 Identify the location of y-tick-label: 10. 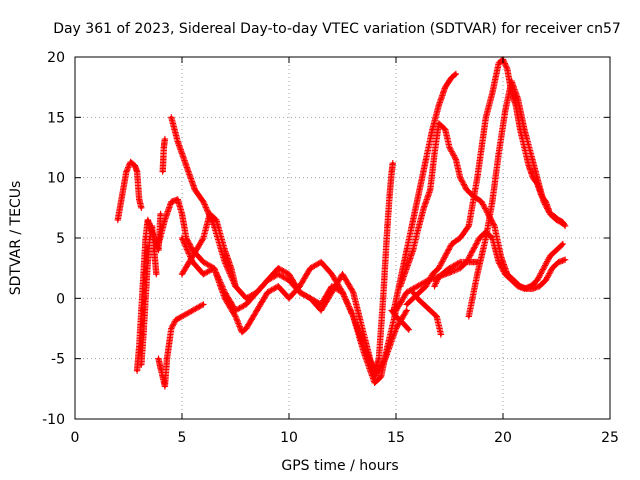
(56, 179).